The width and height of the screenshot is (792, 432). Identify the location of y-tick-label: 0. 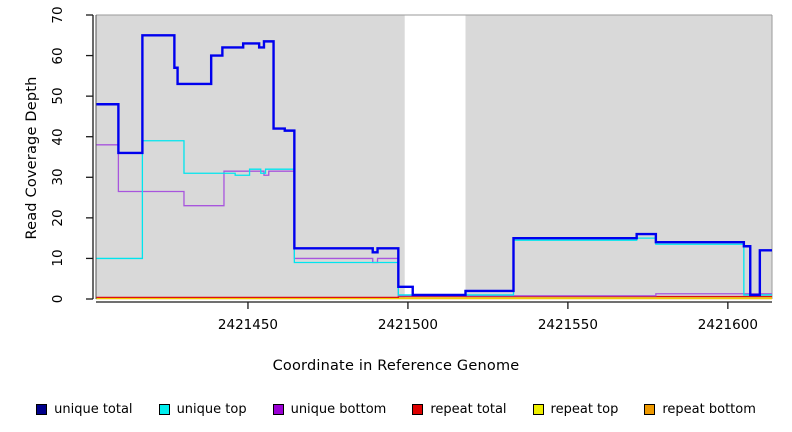
(58, 299).